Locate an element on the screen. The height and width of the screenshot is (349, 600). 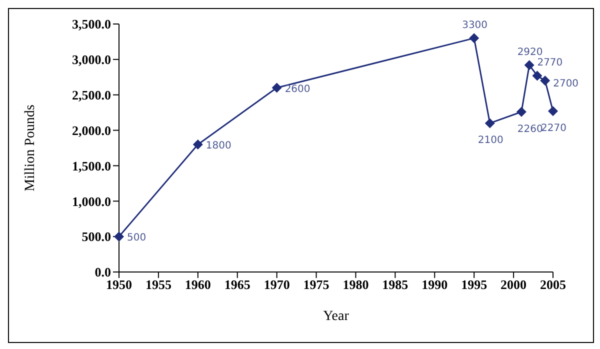
data-label: 2700 is located at coordinates (566, 84).